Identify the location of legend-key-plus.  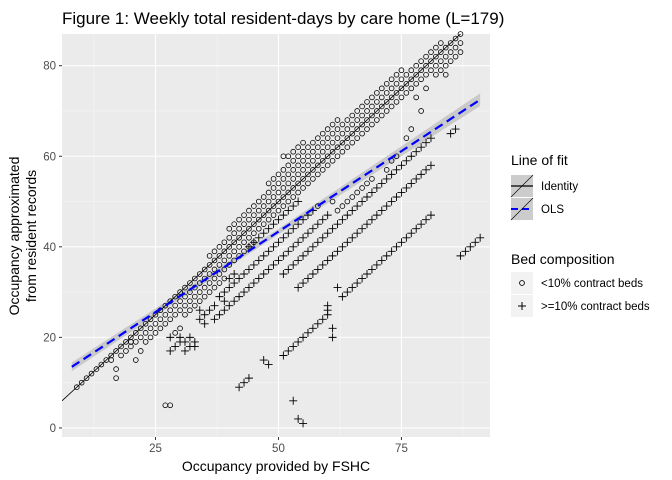
(522, 306).